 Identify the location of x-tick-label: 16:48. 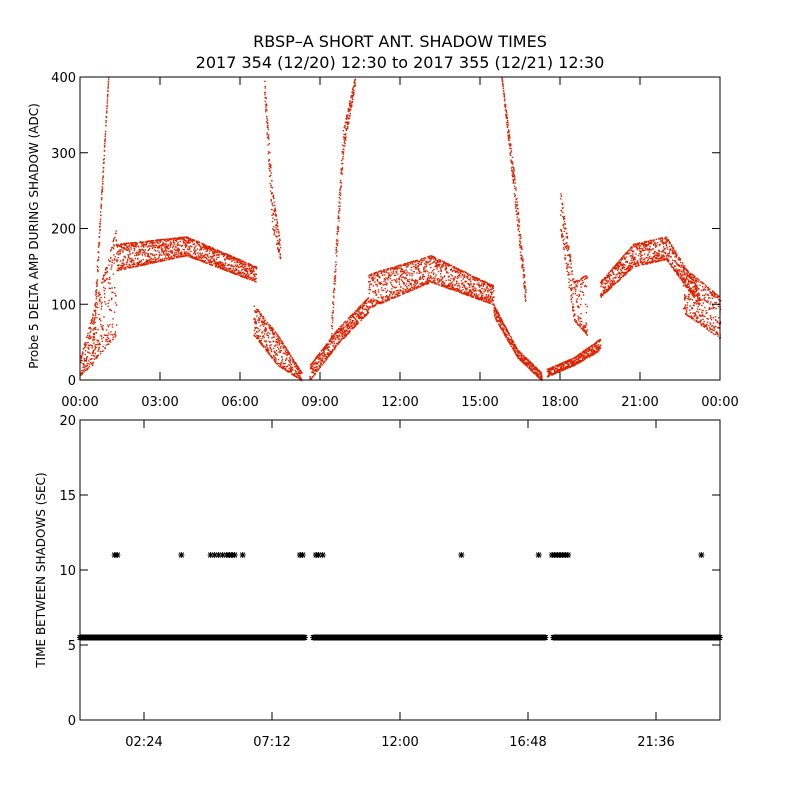
(527, 742).